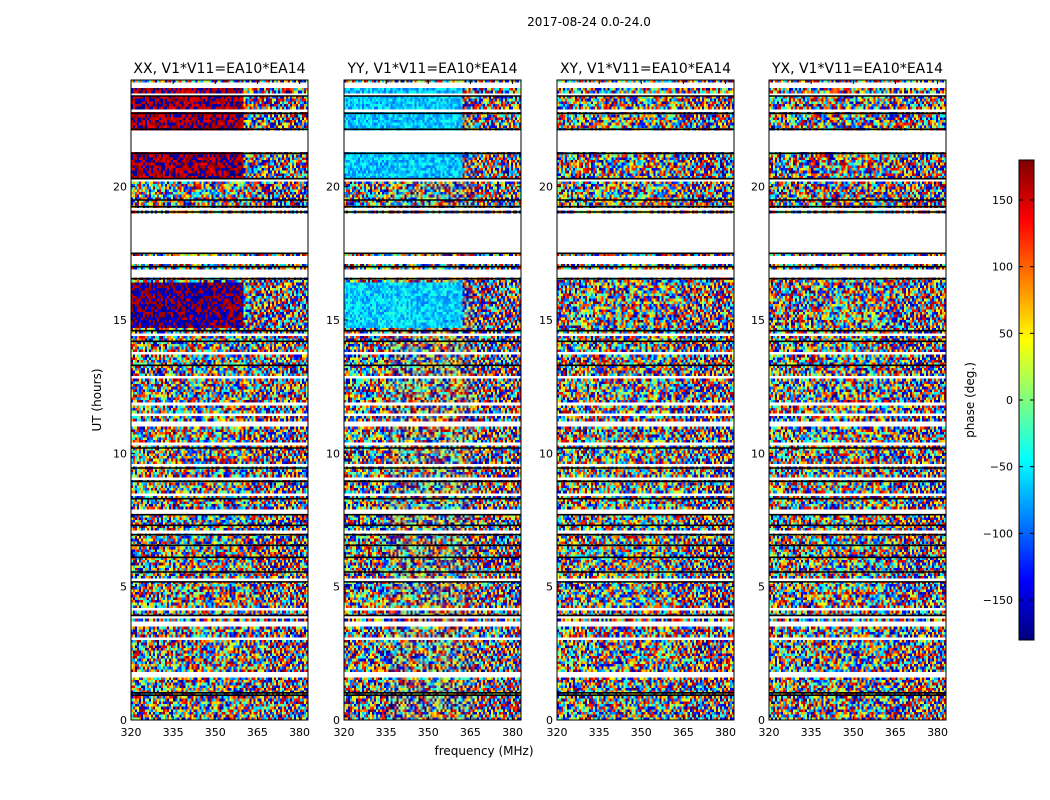 This screenshot has width=1050, height=800. Describe the element at coordinates (998, 600) in the screenshot. I see `colorbar-tick-label: −150` at that location.